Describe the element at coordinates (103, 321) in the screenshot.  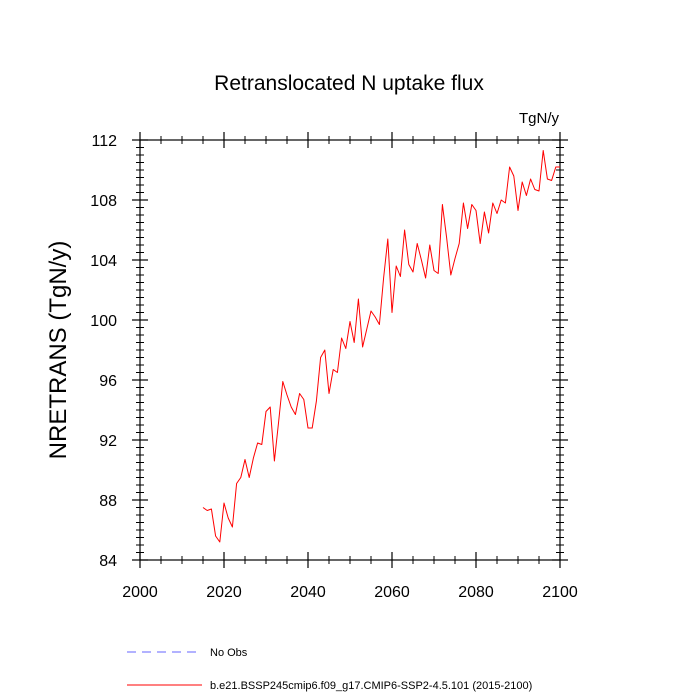
I see `y-tick-label: 100` at that location.